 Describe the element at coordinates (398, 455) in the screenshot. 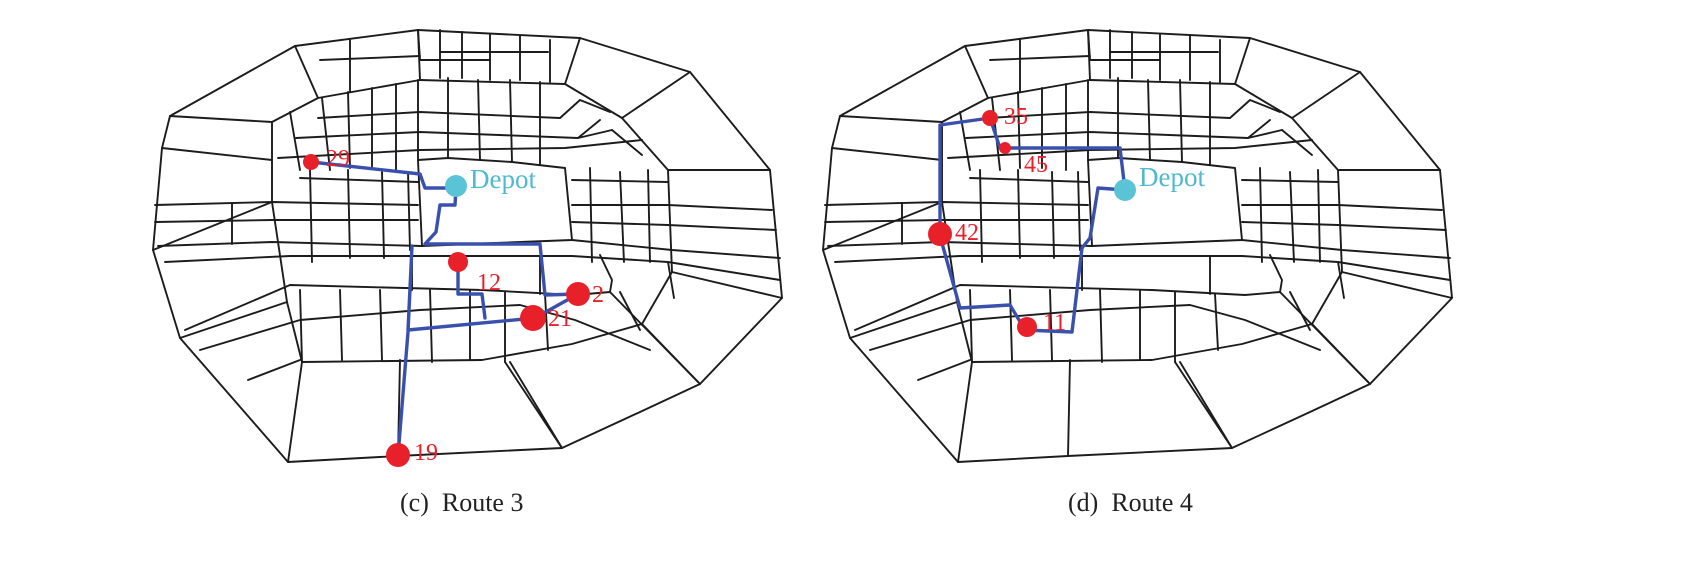

I see `stop-19-marker` at that location.